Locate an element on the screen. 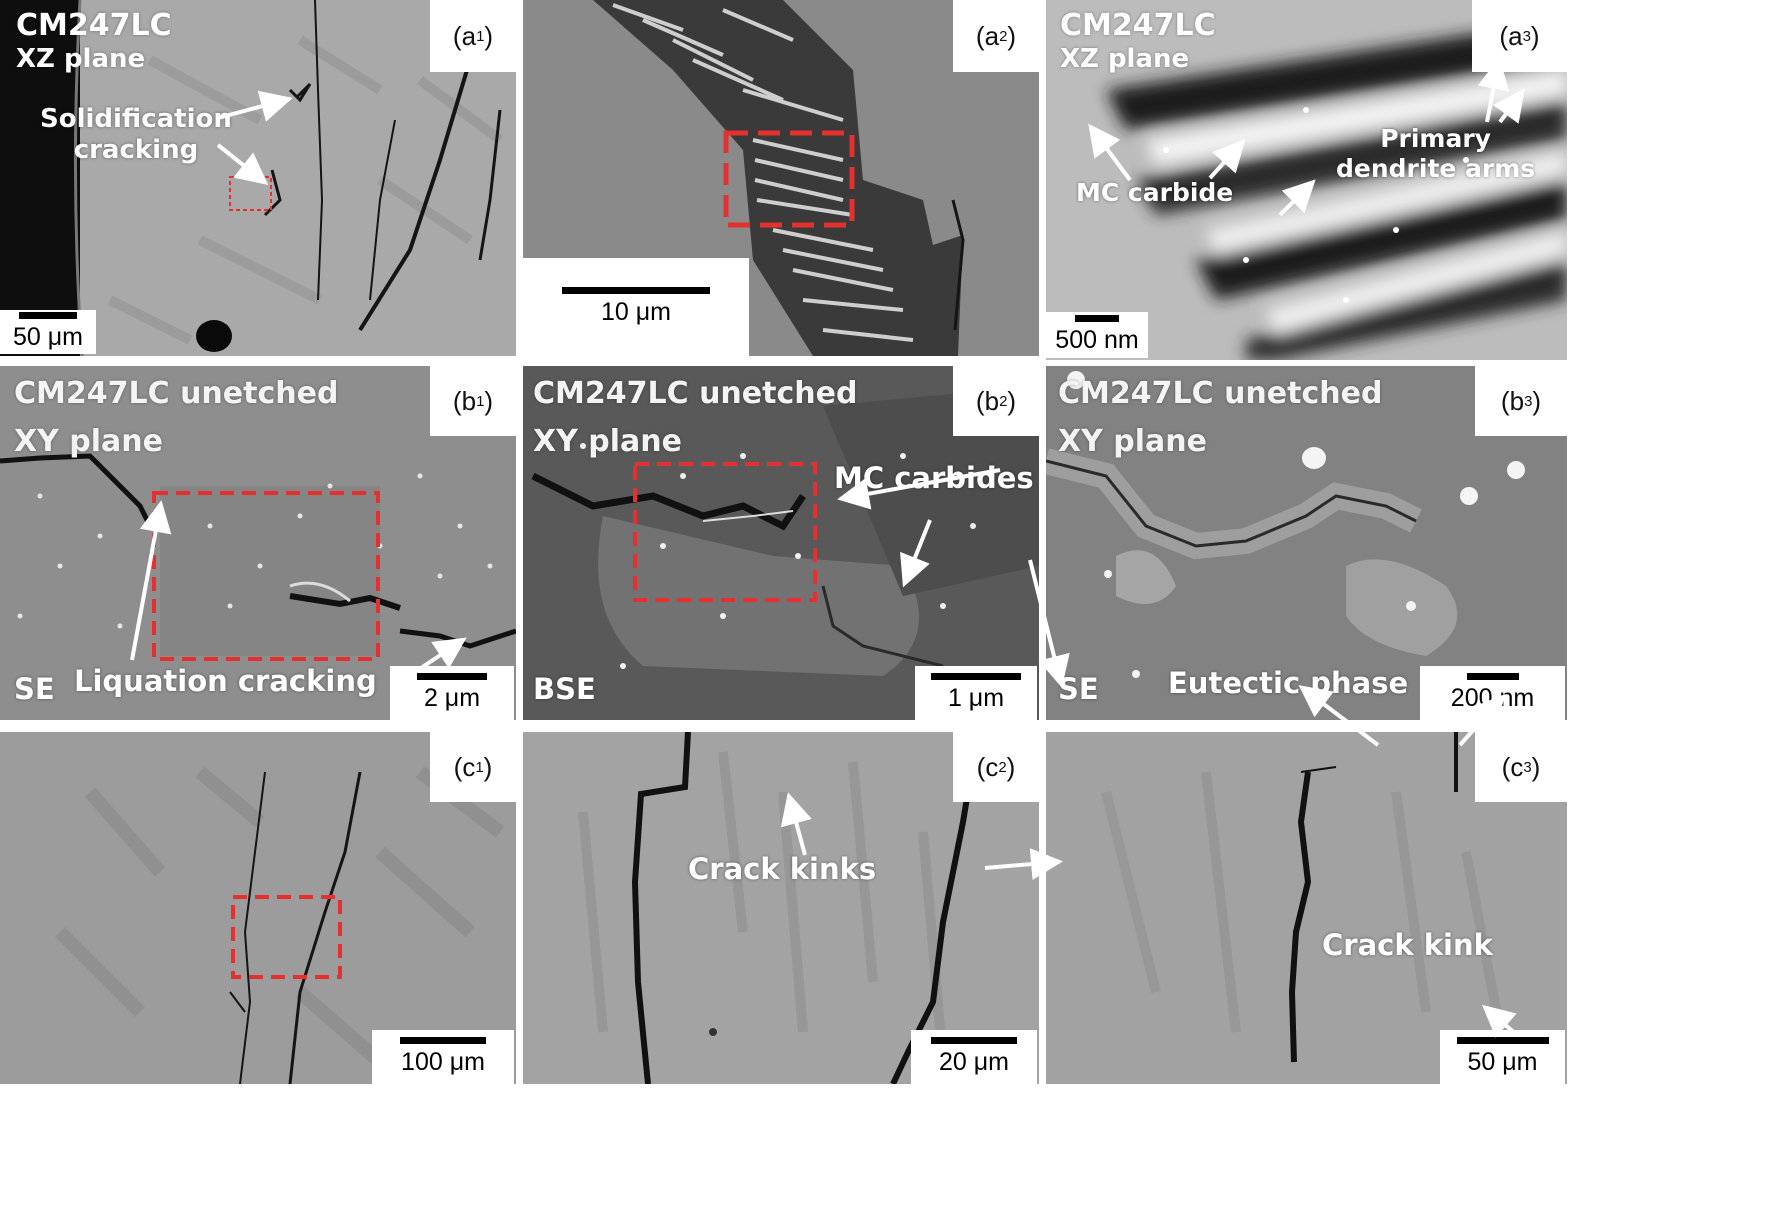 The width and height of the screenshot is (1772, 1231). scale-bar-label: 500 nm is located at coordinates (1097, 340).